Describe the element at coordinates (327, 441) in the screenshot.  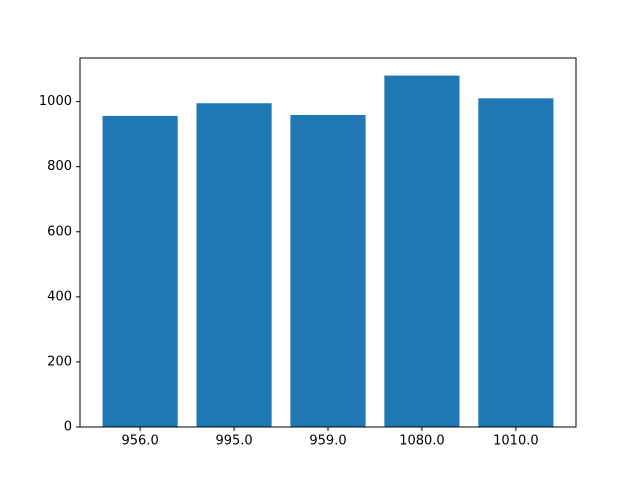
I see `x-tick-label: 959.0` at that location.